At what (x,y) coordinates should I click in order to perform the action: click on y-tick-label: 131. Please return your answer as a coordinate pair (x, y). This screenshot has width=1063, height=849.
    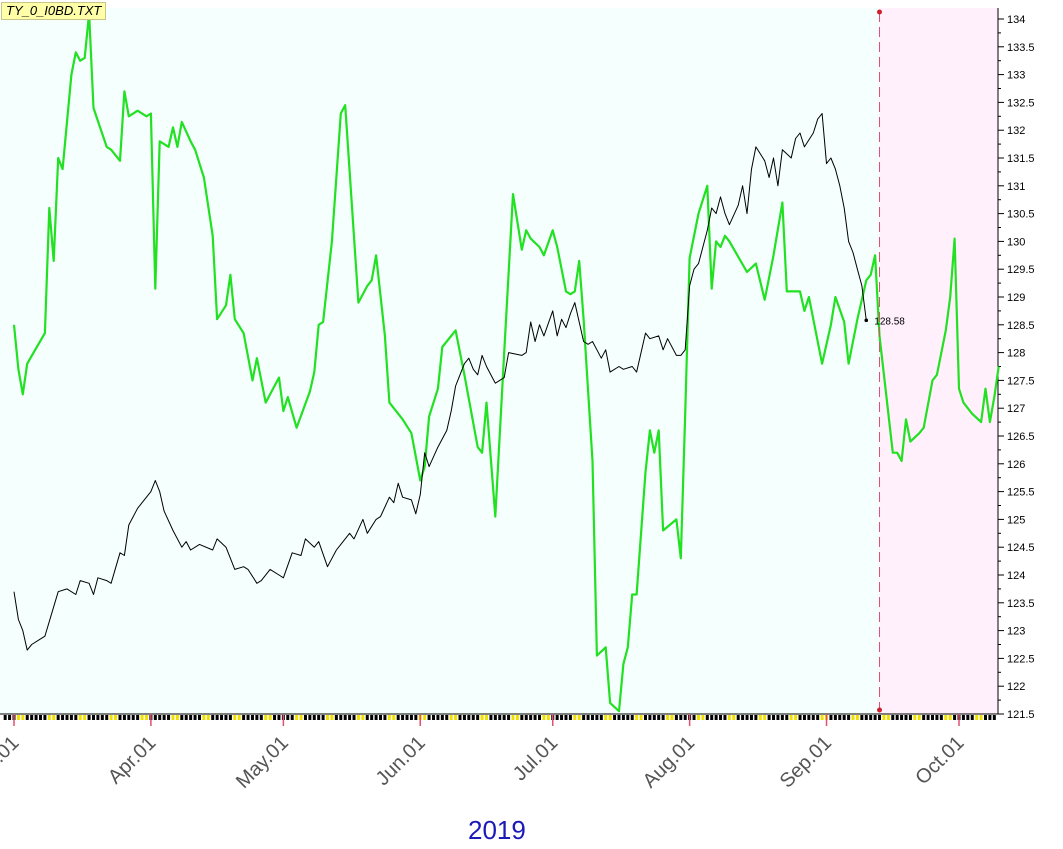
    Looking at the image, I should click on (1016, 187).